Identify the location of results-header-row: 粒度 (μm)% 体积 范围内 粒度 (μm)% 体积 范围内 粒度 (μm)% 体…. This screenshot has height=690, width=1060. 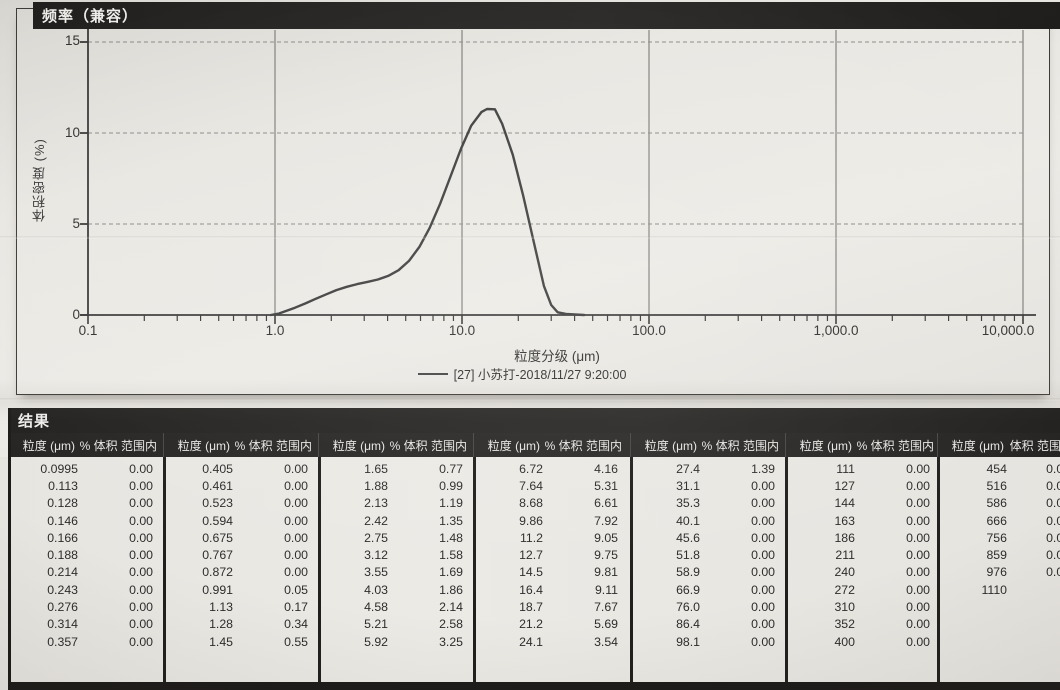
(534, 445).